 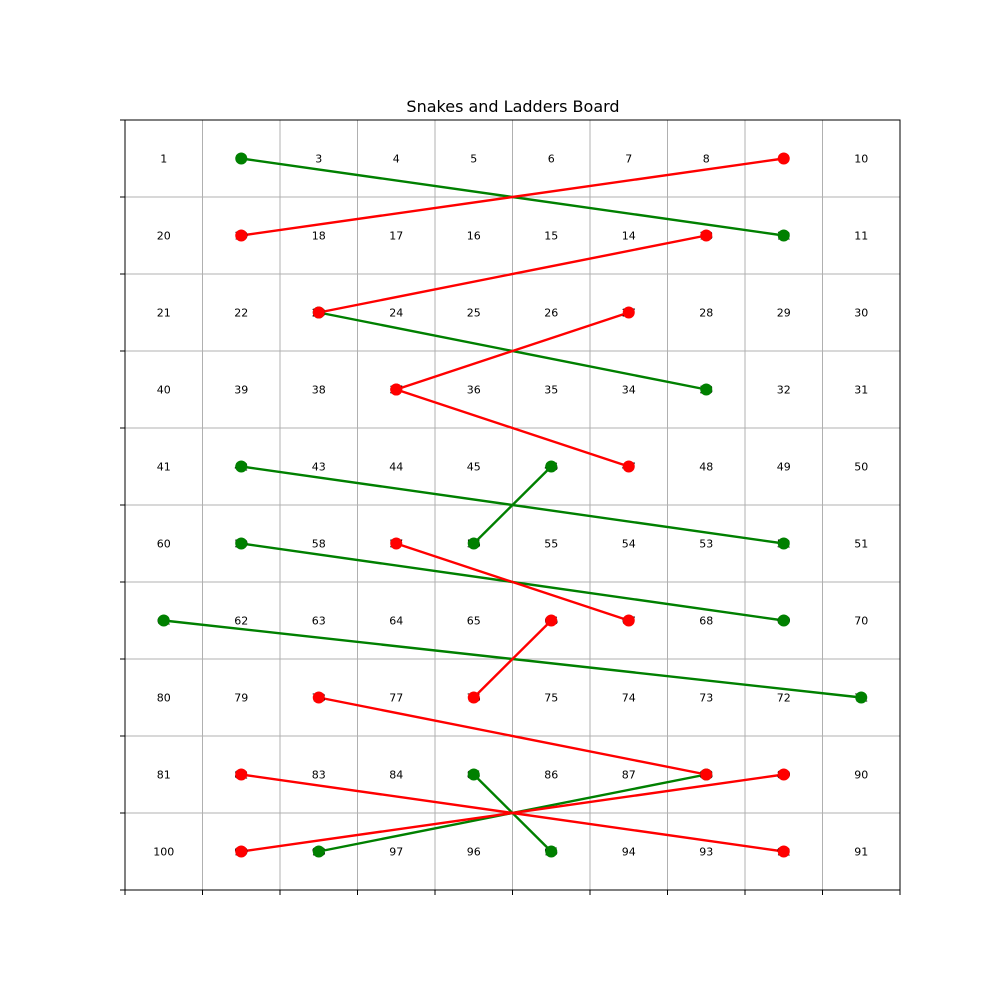 I want to click on cell-number-label: 97, so click(x=396, y=851).